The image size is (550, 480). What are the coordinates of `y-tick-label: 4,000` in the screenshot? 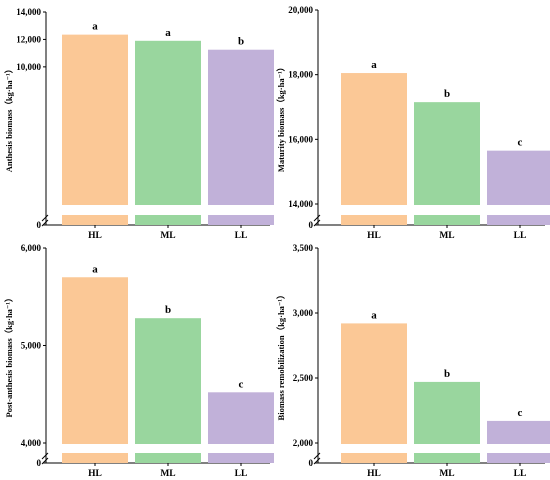 It's located at (31, 443).